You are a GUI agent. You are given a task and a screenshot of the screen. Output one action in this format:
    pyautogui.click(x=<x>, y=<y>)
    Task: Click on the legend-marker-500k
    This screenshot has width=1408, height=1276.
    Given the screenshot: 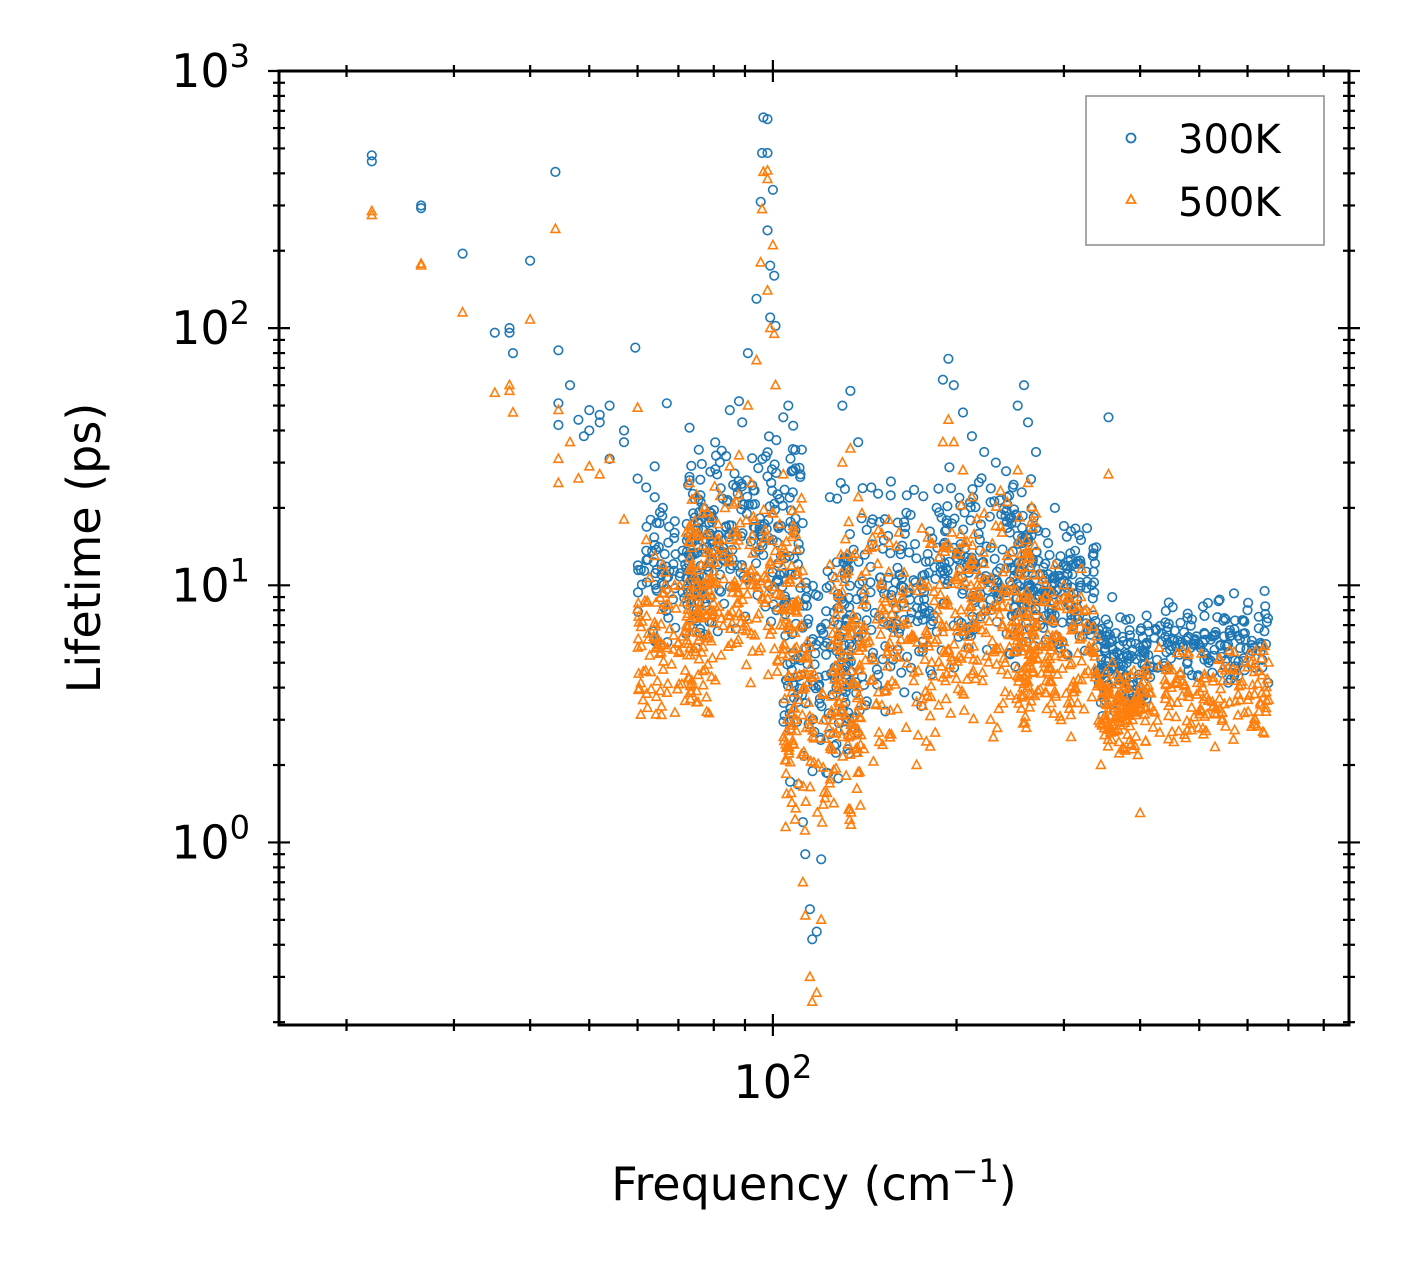 What is the action you would take?
    pyautogui.click(x=1131, y=198)
    